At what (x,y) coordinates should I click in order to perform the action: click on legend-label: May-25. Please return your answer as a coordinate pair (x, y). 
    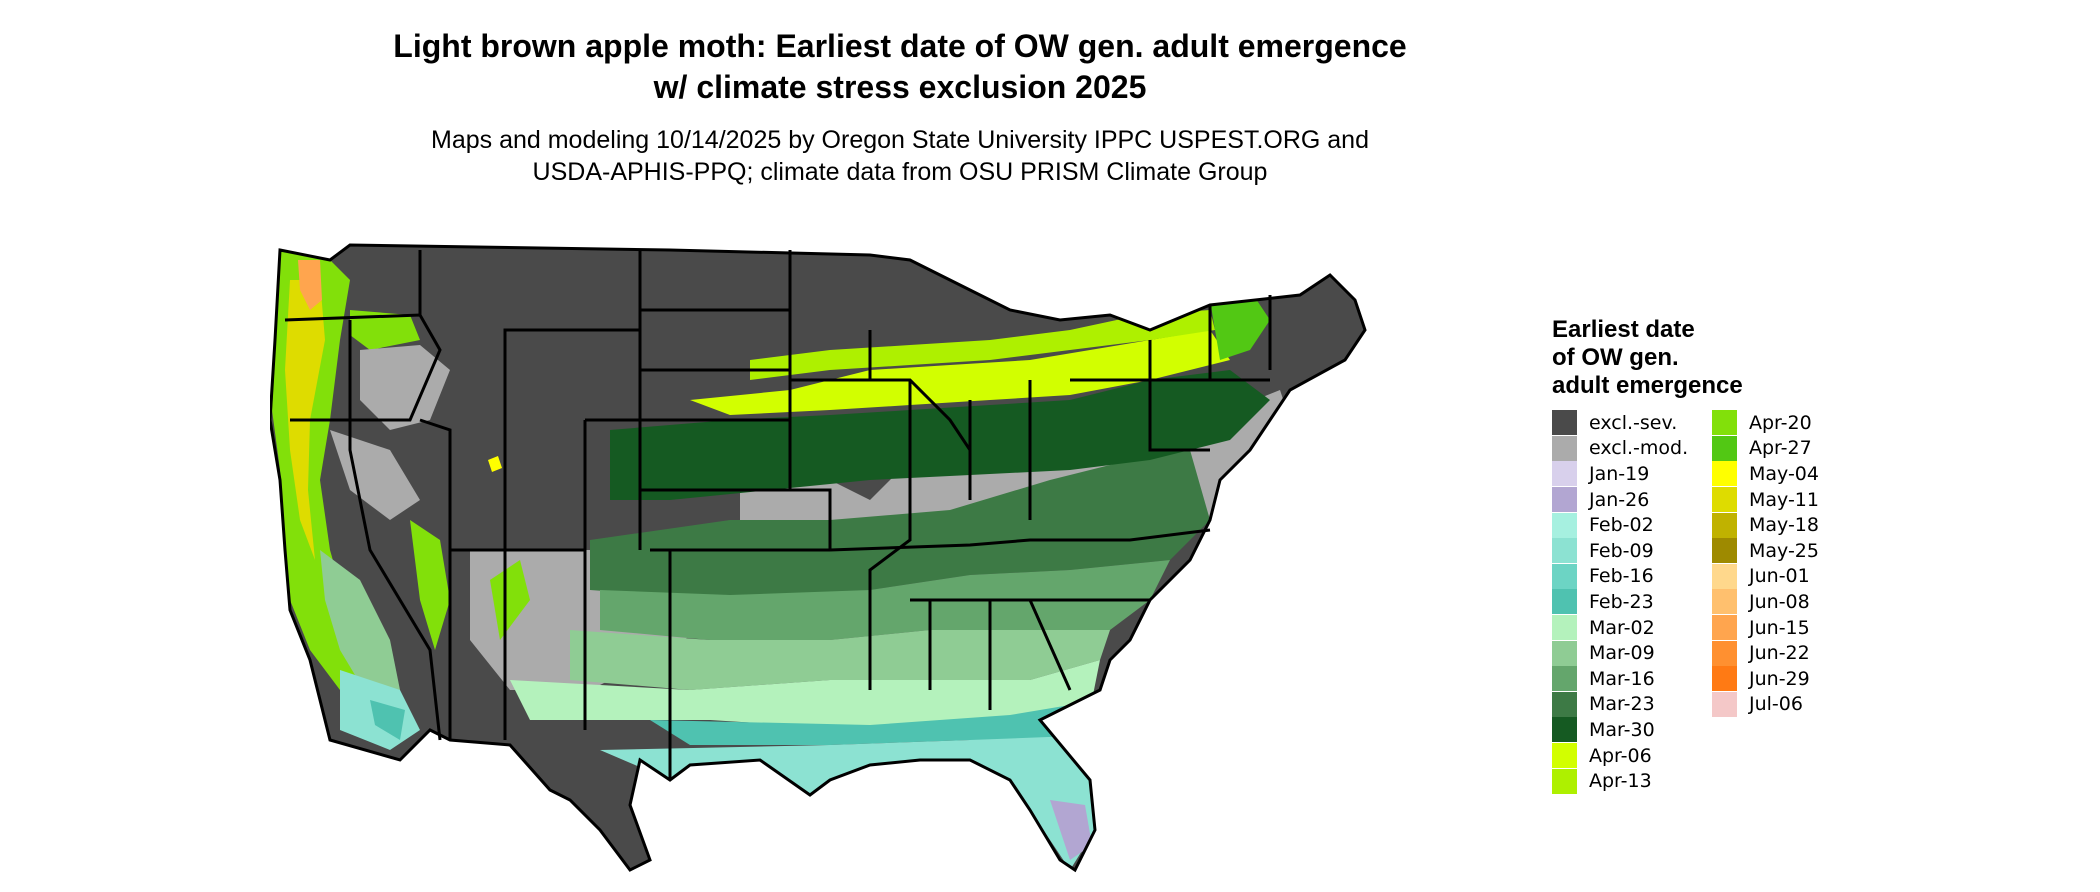
    Looking at the image, I should click on (1784, 550).